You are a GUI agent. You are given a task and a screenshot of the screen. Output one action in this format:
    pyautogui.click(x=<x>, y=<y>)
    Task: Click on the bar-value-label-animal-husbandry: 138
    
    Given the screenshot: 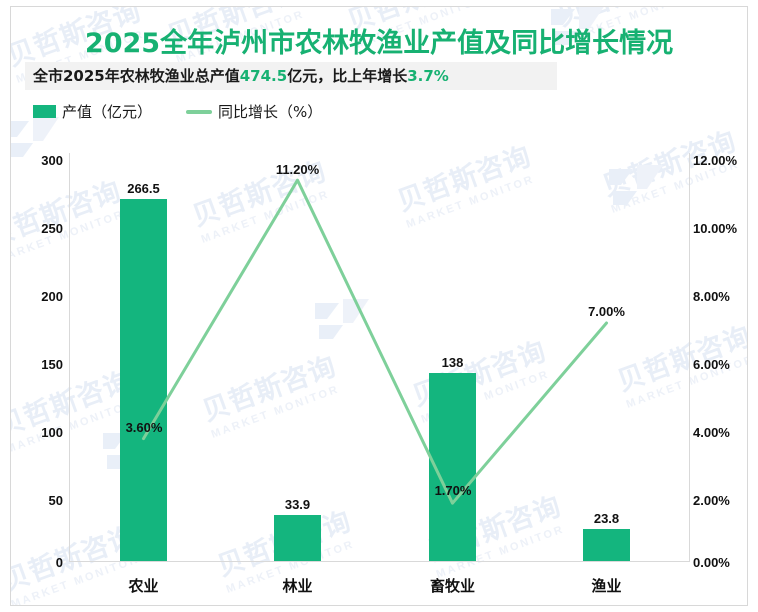 What is the action you would take?
    pyautogui.click(x=452, y=362)
    